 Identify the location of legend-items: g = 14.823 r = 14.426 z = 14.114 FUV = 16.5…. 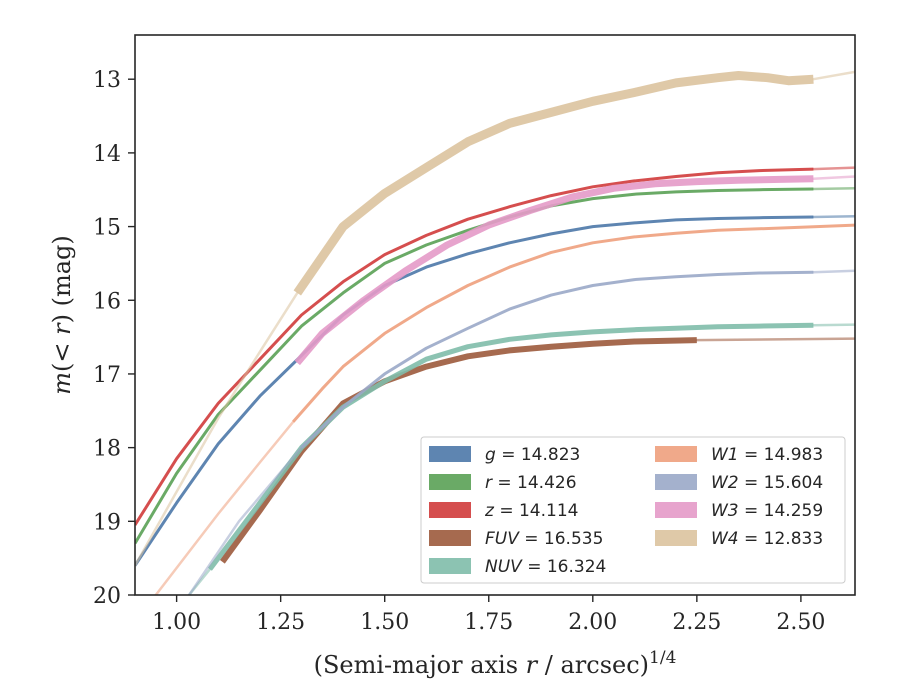
(626, 511).